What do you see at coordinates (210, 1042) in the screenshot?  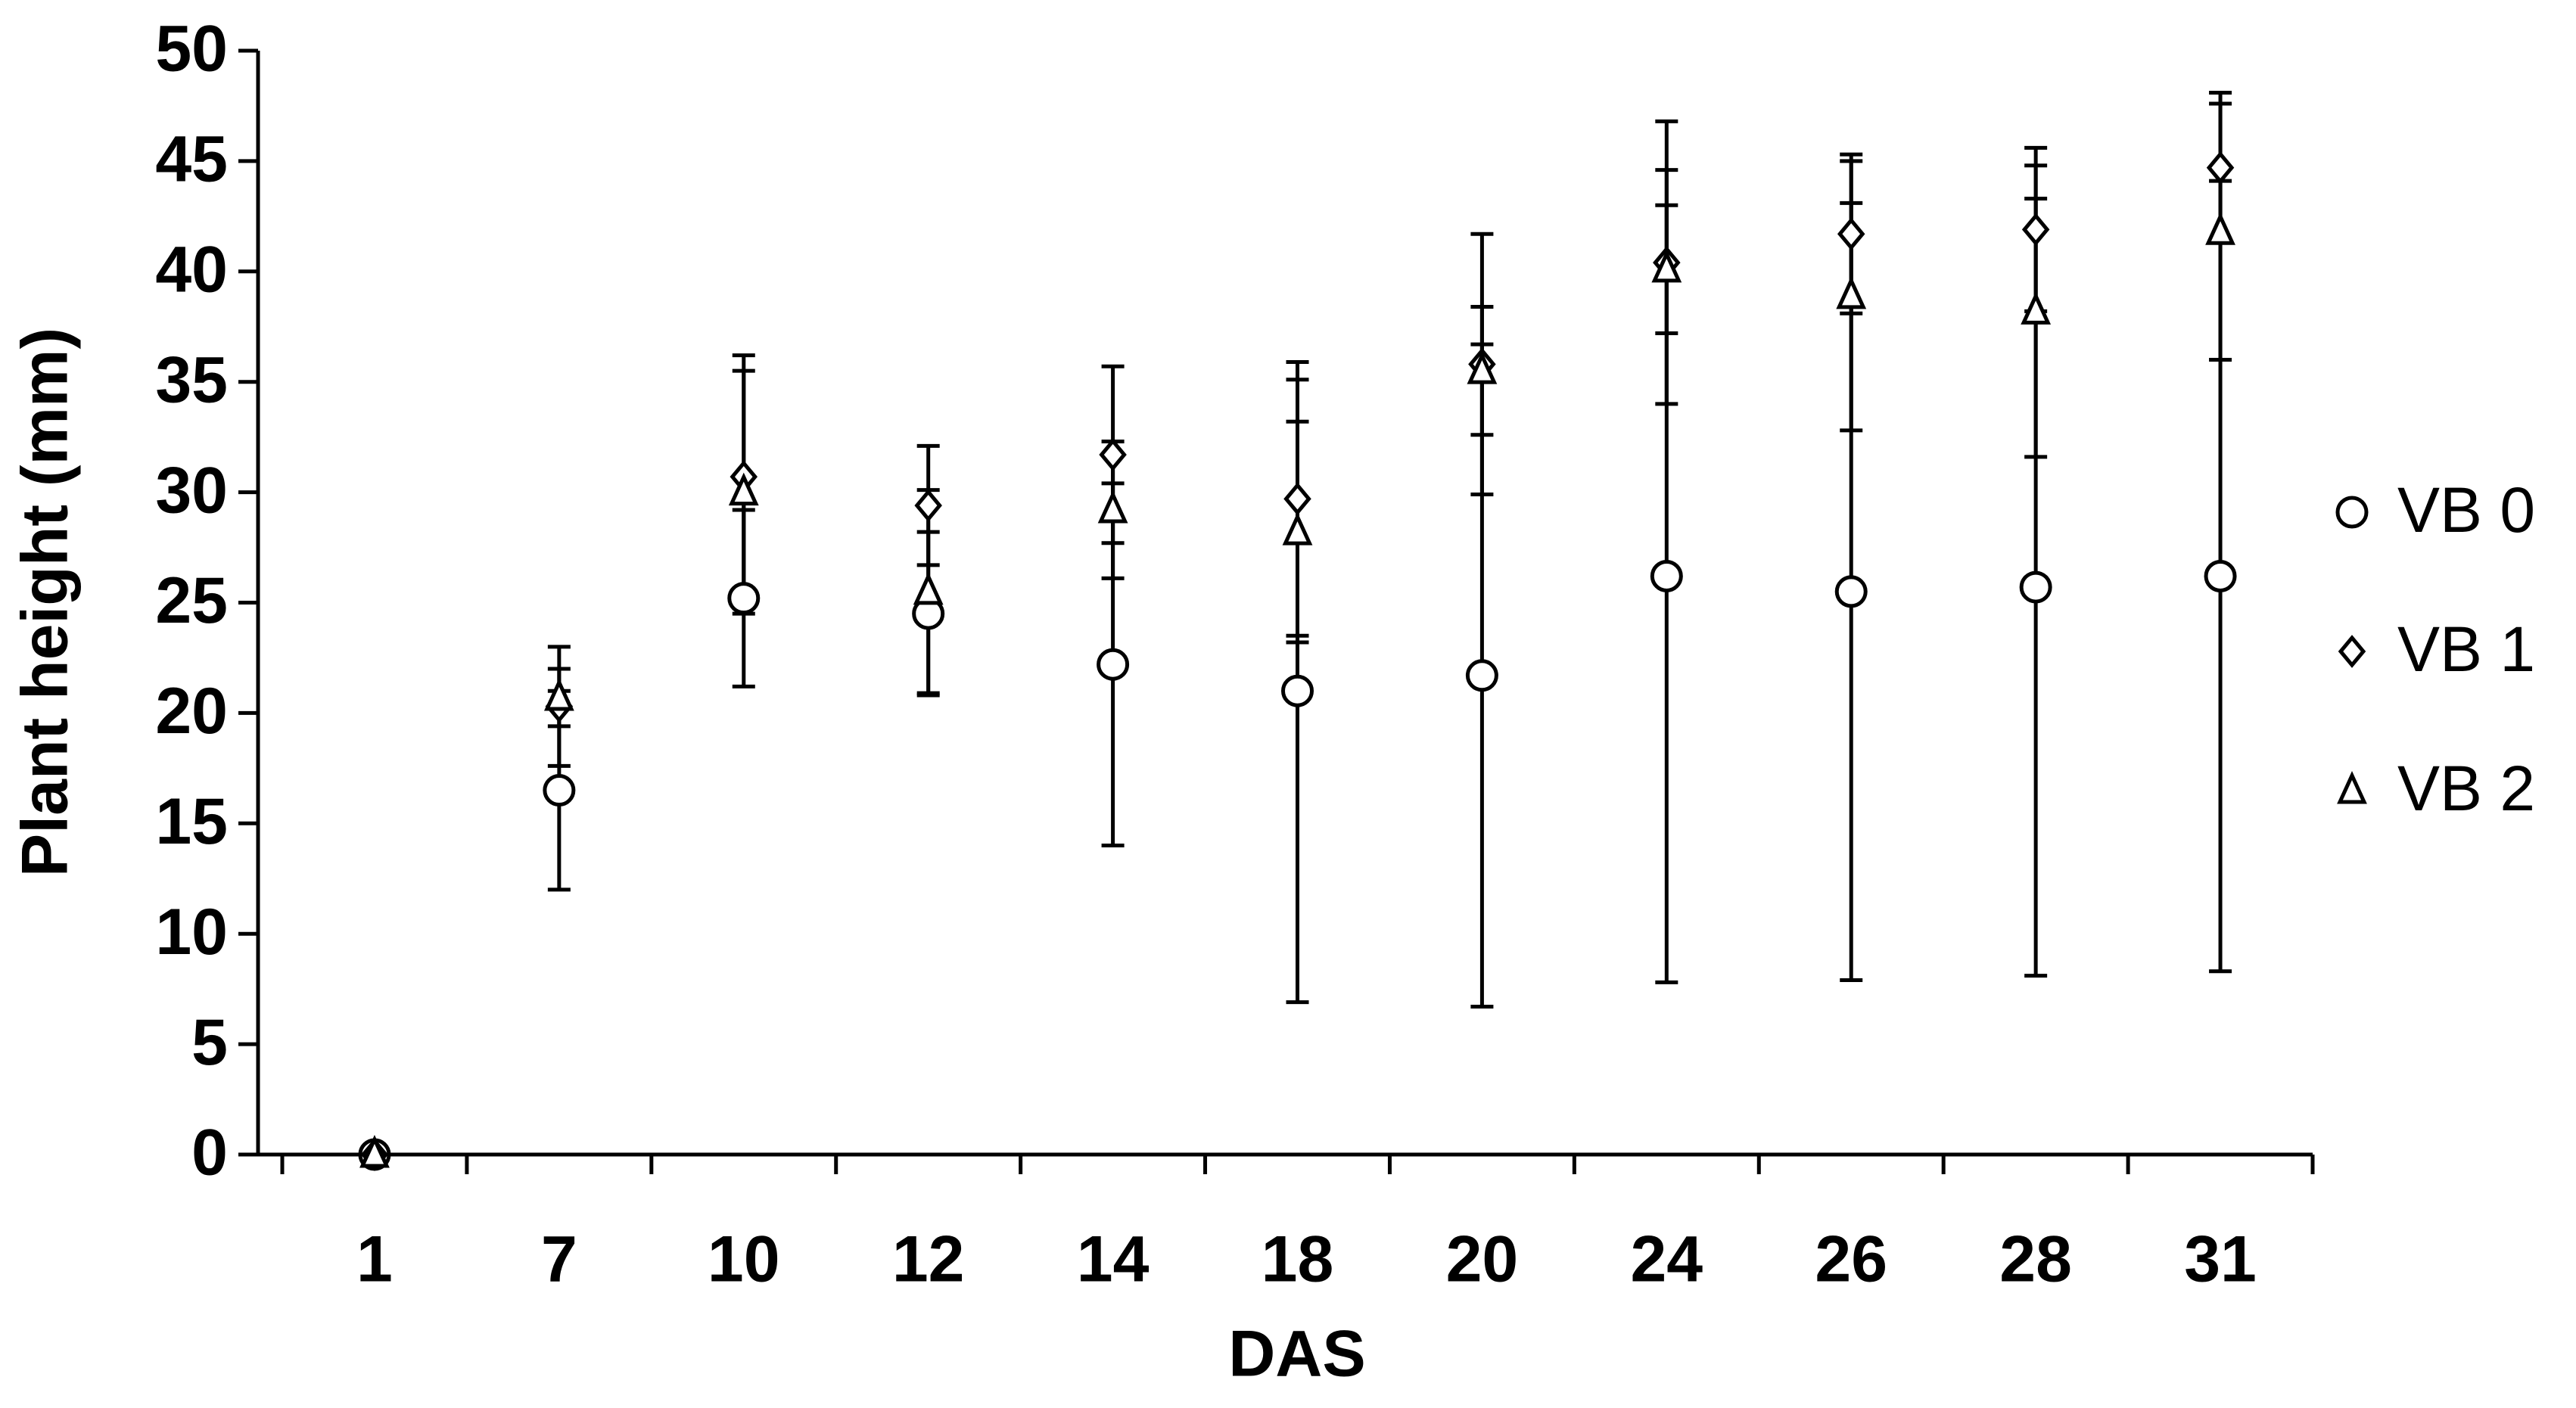 I see `y-tick-label: 5` at bounding box center [210, 1042].